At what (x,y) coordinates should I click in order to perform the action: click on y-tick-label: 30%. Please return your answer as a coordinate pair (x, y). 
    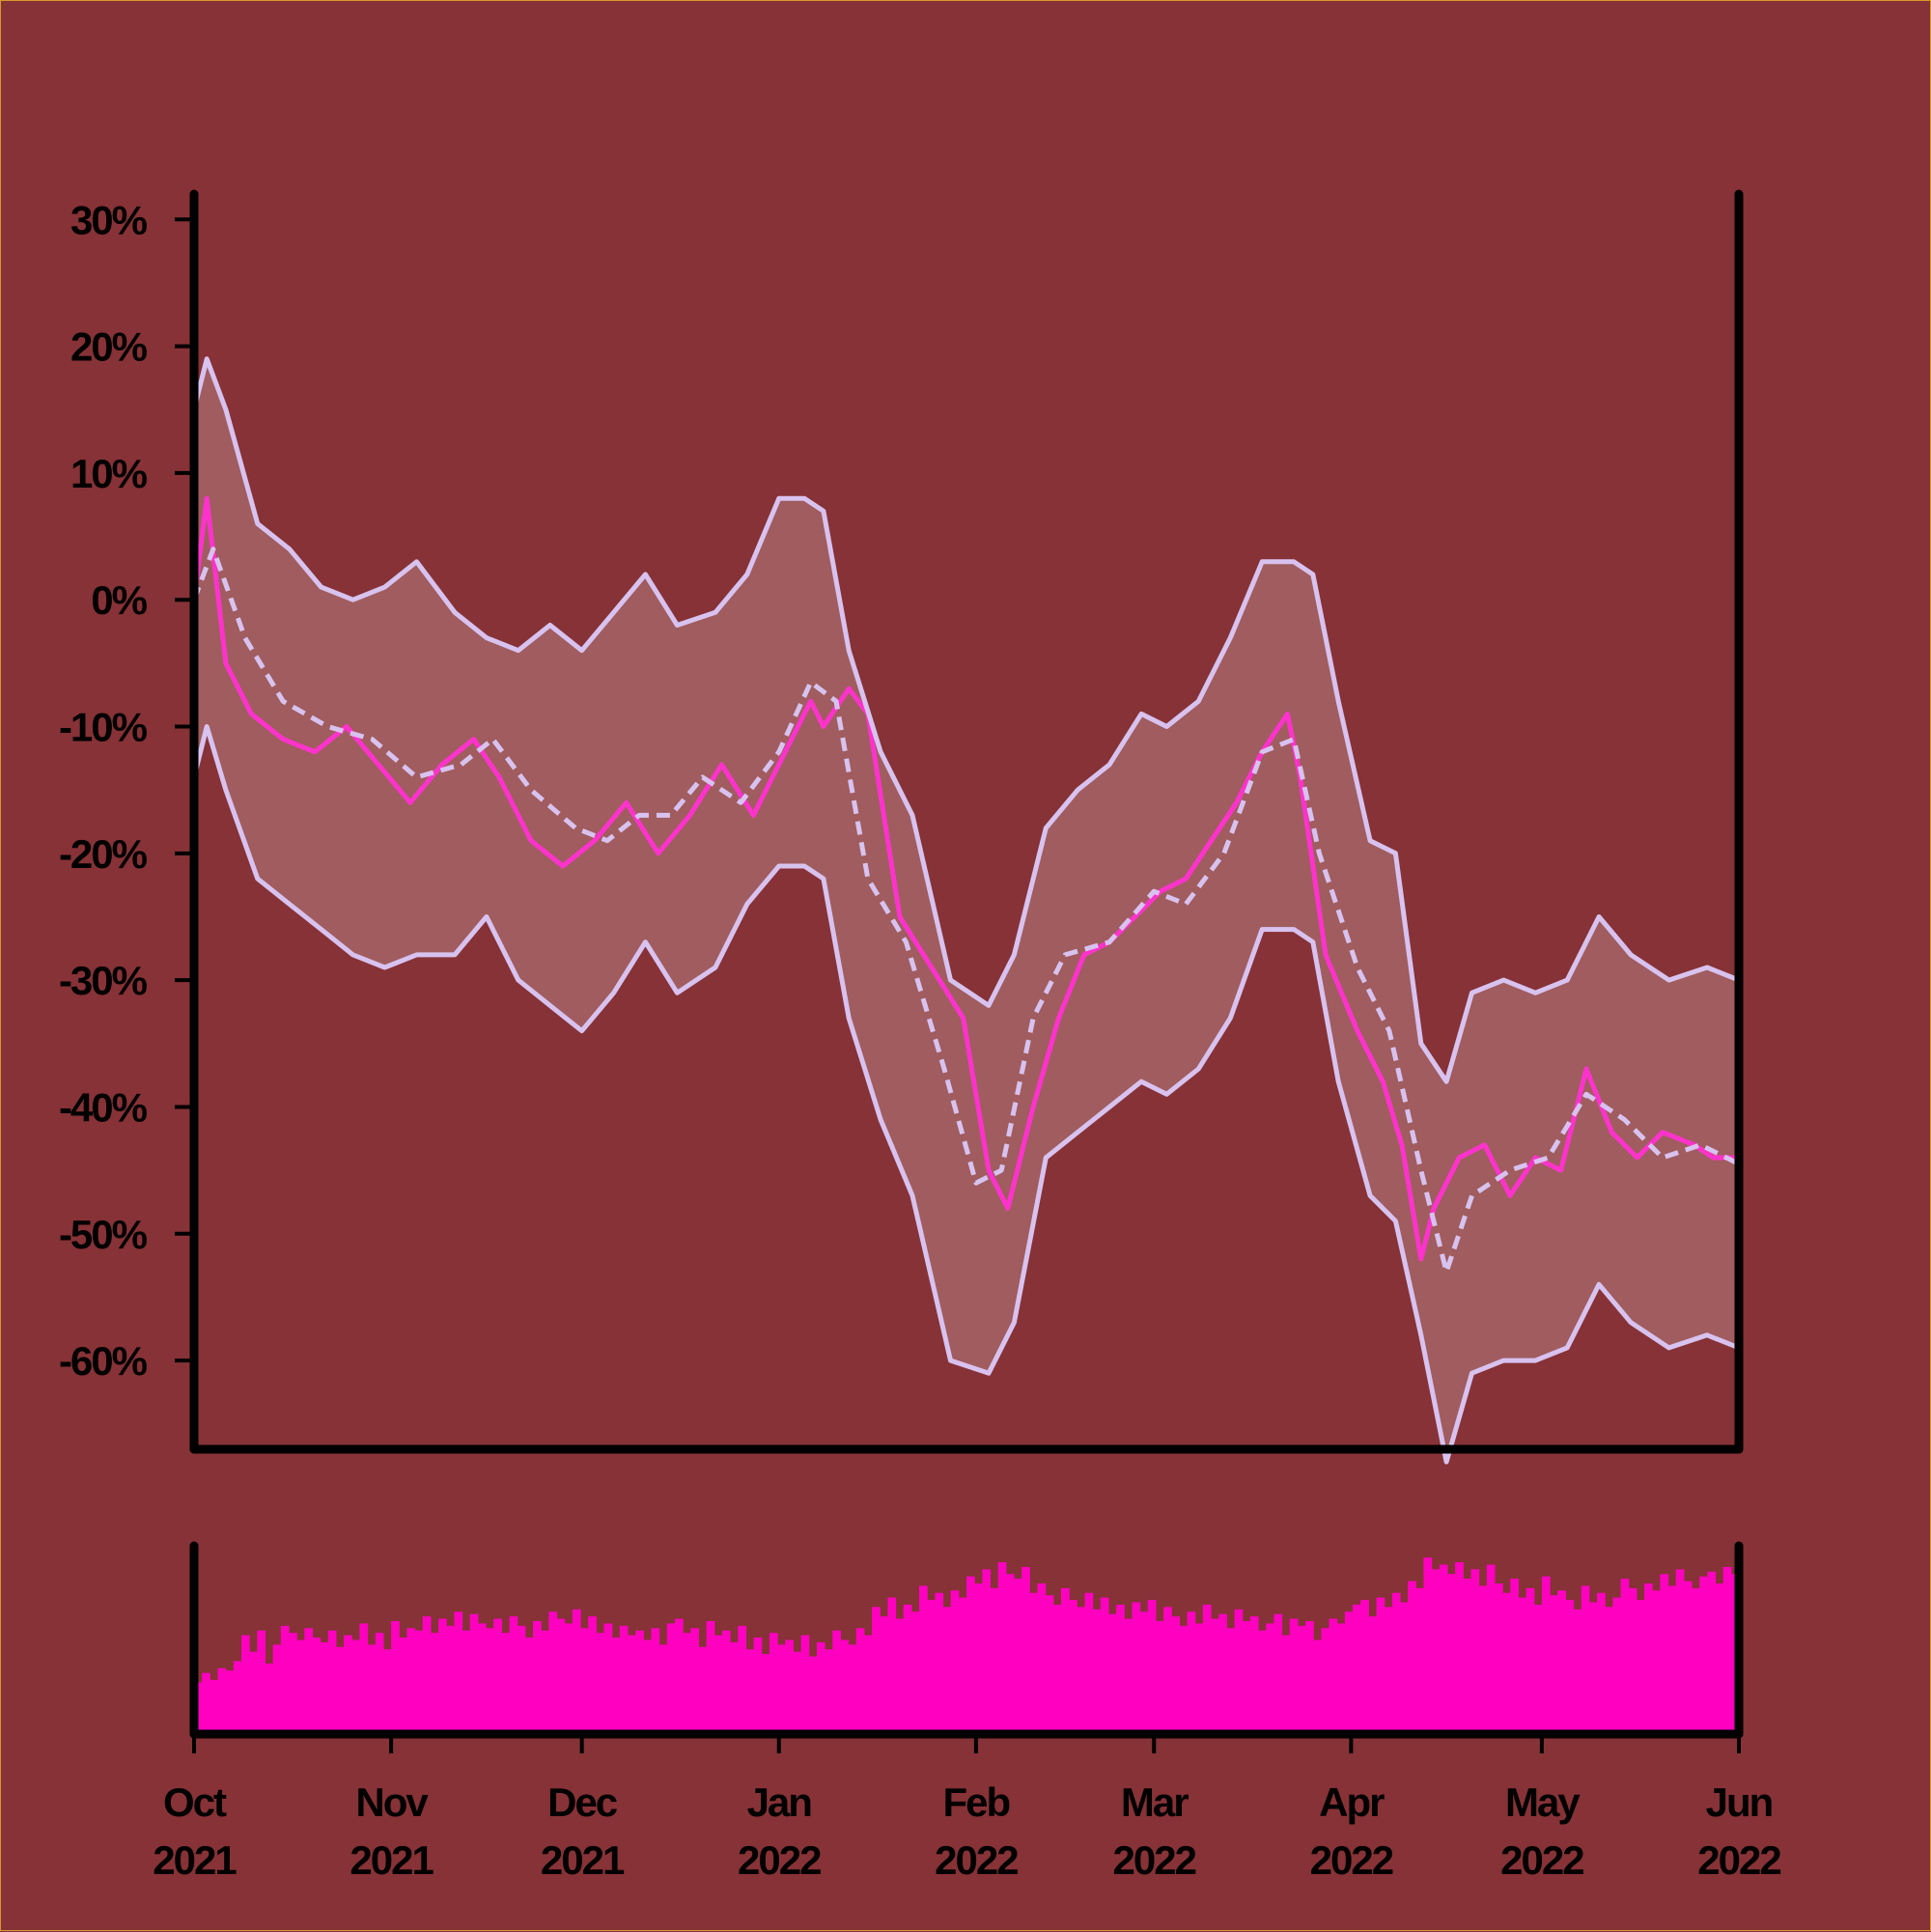
    Looking at the image, I should click on (109, 220).